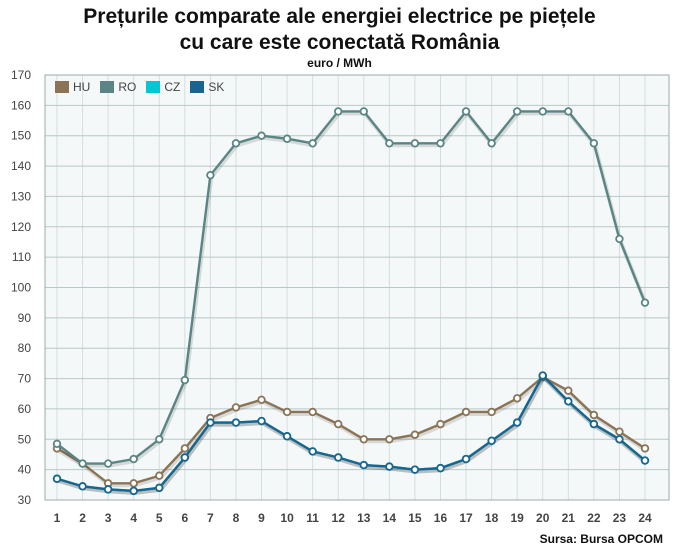  Describe the element at coordinates (25, 379) in the screenshot. I see `y-tick-label: 70` at that location.